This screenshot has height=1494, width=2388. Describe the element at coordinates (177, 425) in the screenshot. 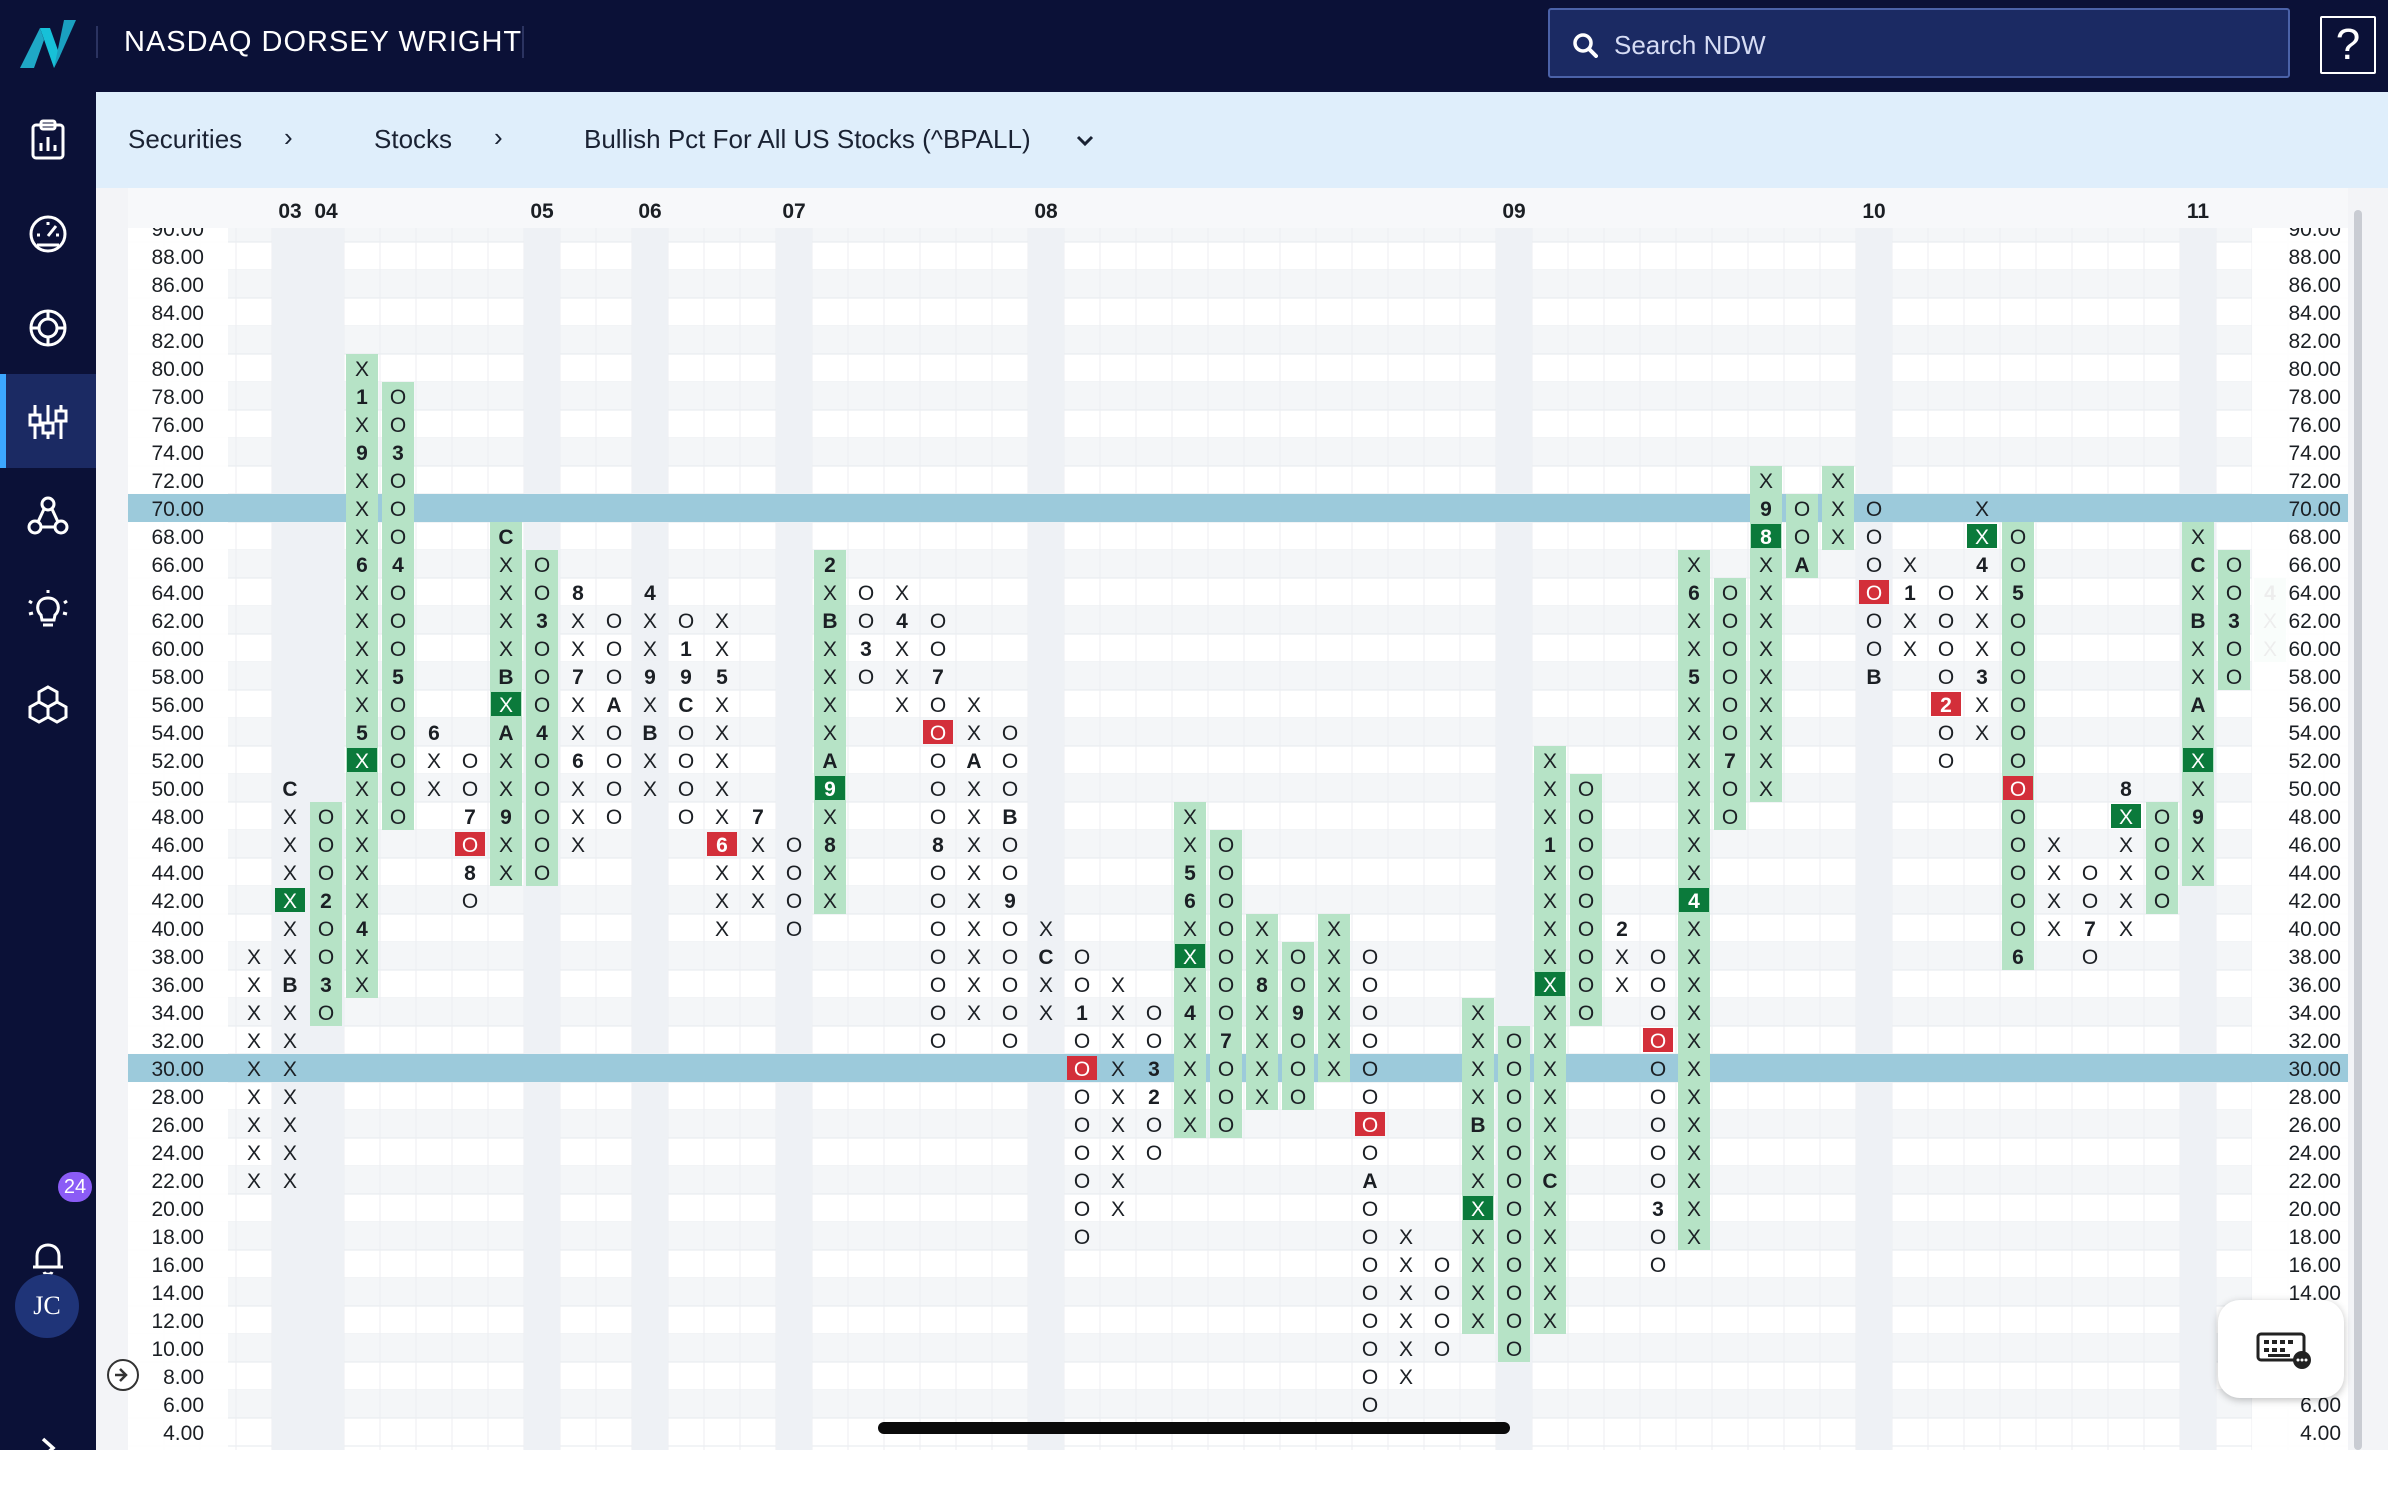

I see `y-axis-label-left: 76.00` at that location.